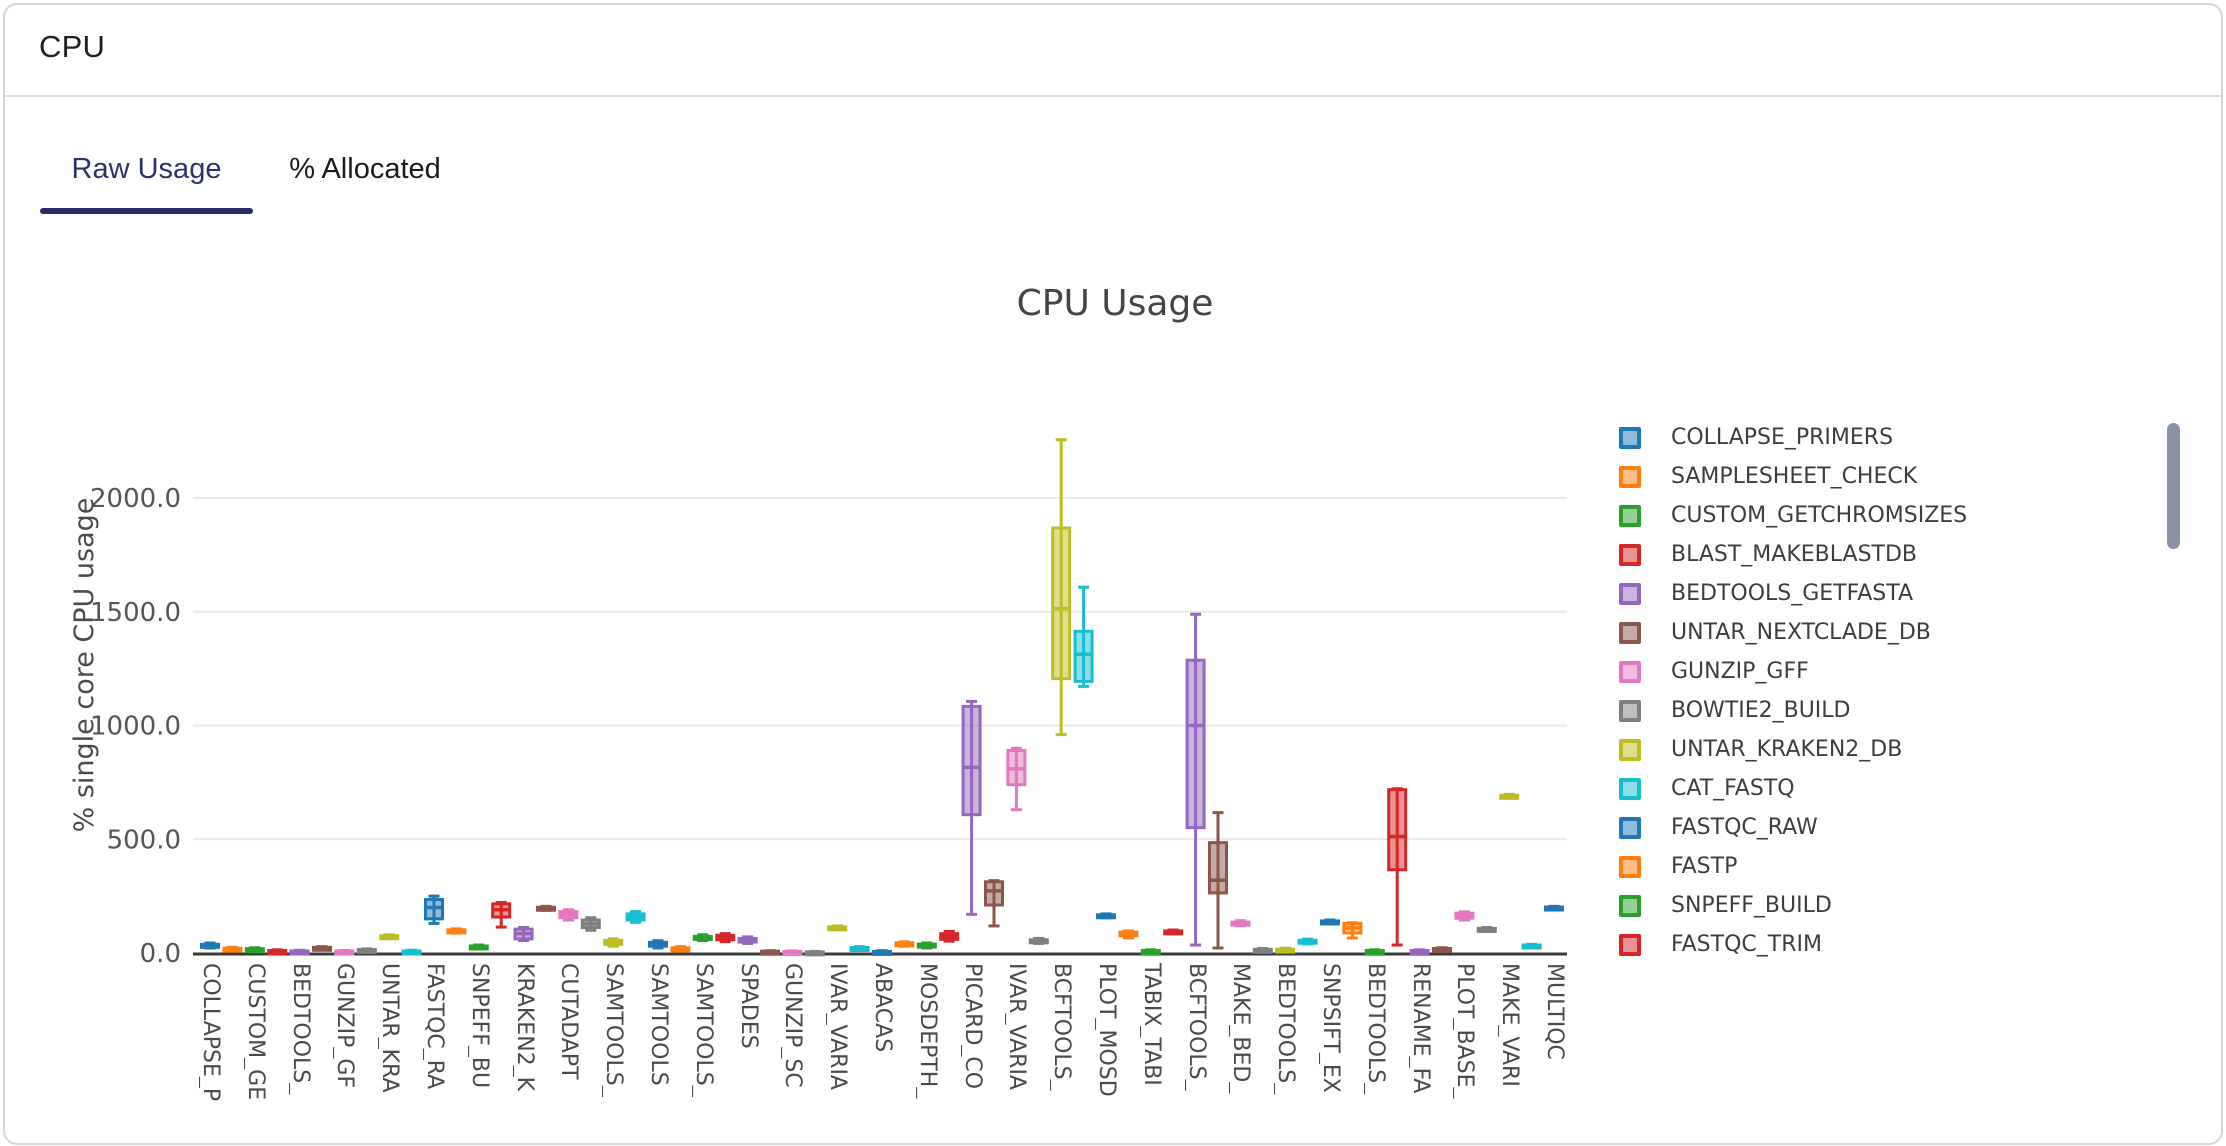 This screenshot has width=2226, height=1146. Describe the element at coordinates (1240, 1028) in the screenshot. I see `x-tick-label: MAKE_BED_` at that location.